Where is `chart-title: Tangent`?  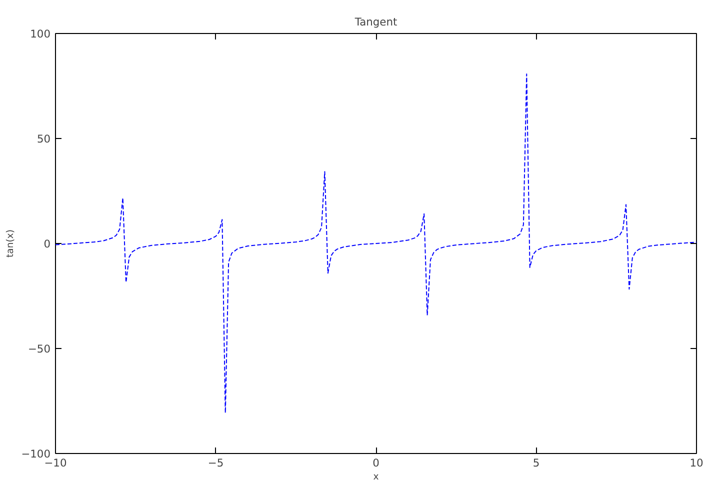 chart-title: Tangent is located at coordinates (376, 22).